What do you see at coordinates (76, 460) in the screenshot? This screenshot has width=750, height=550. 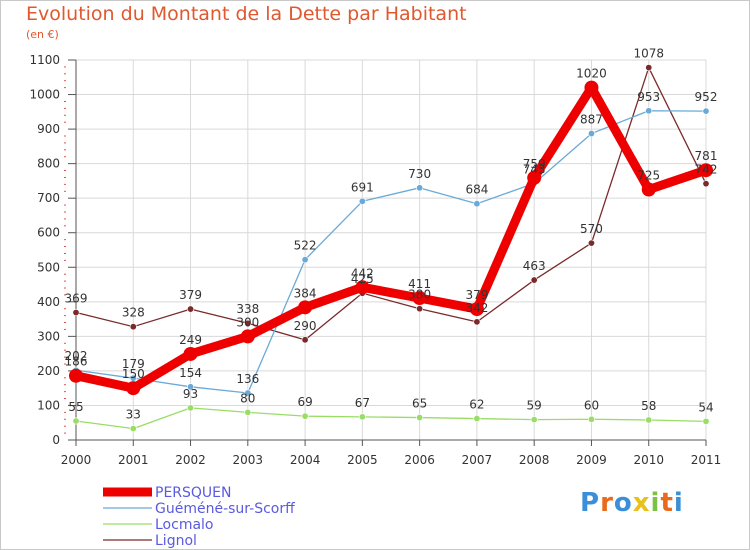 I see `x-tick-label: 2000` at bounding box center [76, 460].